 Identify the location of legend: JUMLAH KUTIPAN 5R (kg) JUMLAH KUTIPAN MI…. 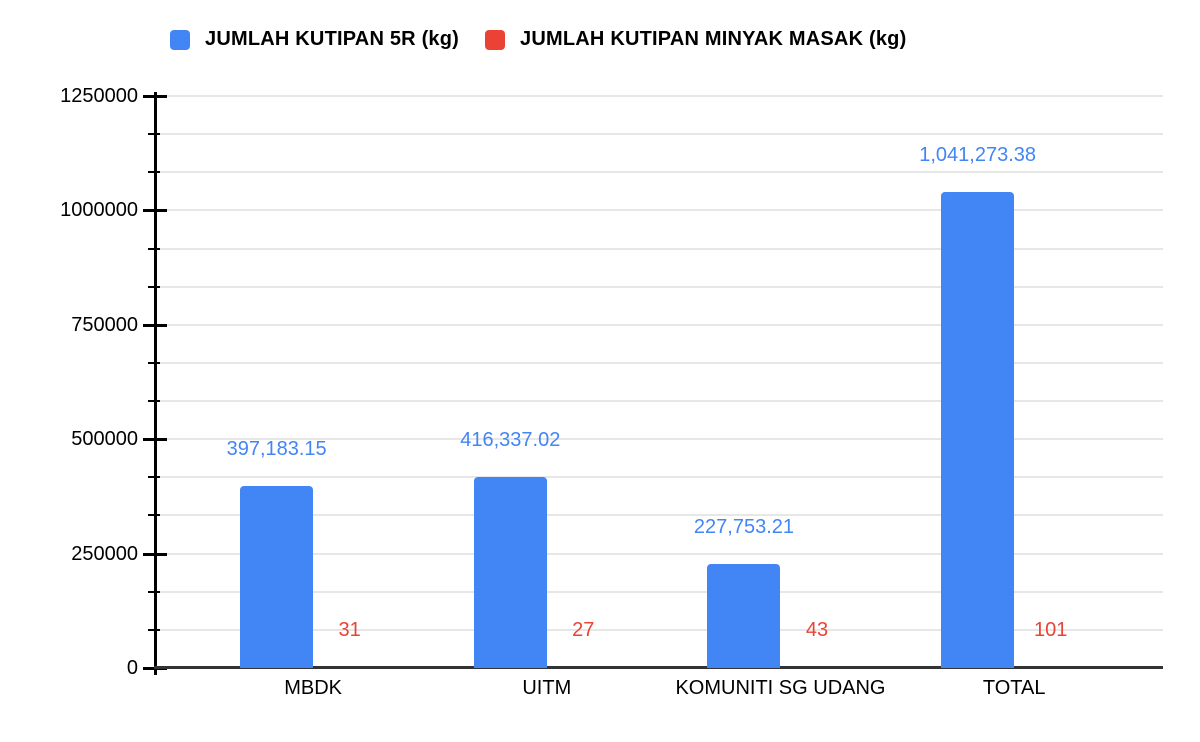
(538, 39).